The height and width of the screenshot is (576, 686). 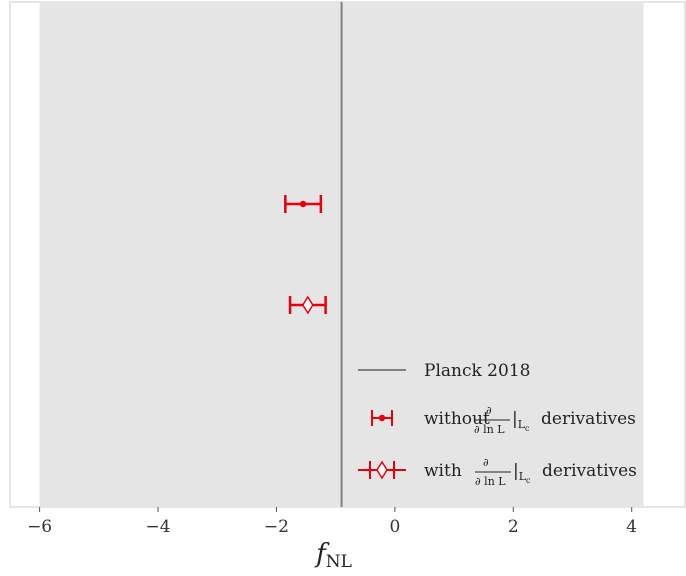 What do you see at coordinates (305, 255) in the screenshot?
I see `series-layer` at bounding box center [305, 255].